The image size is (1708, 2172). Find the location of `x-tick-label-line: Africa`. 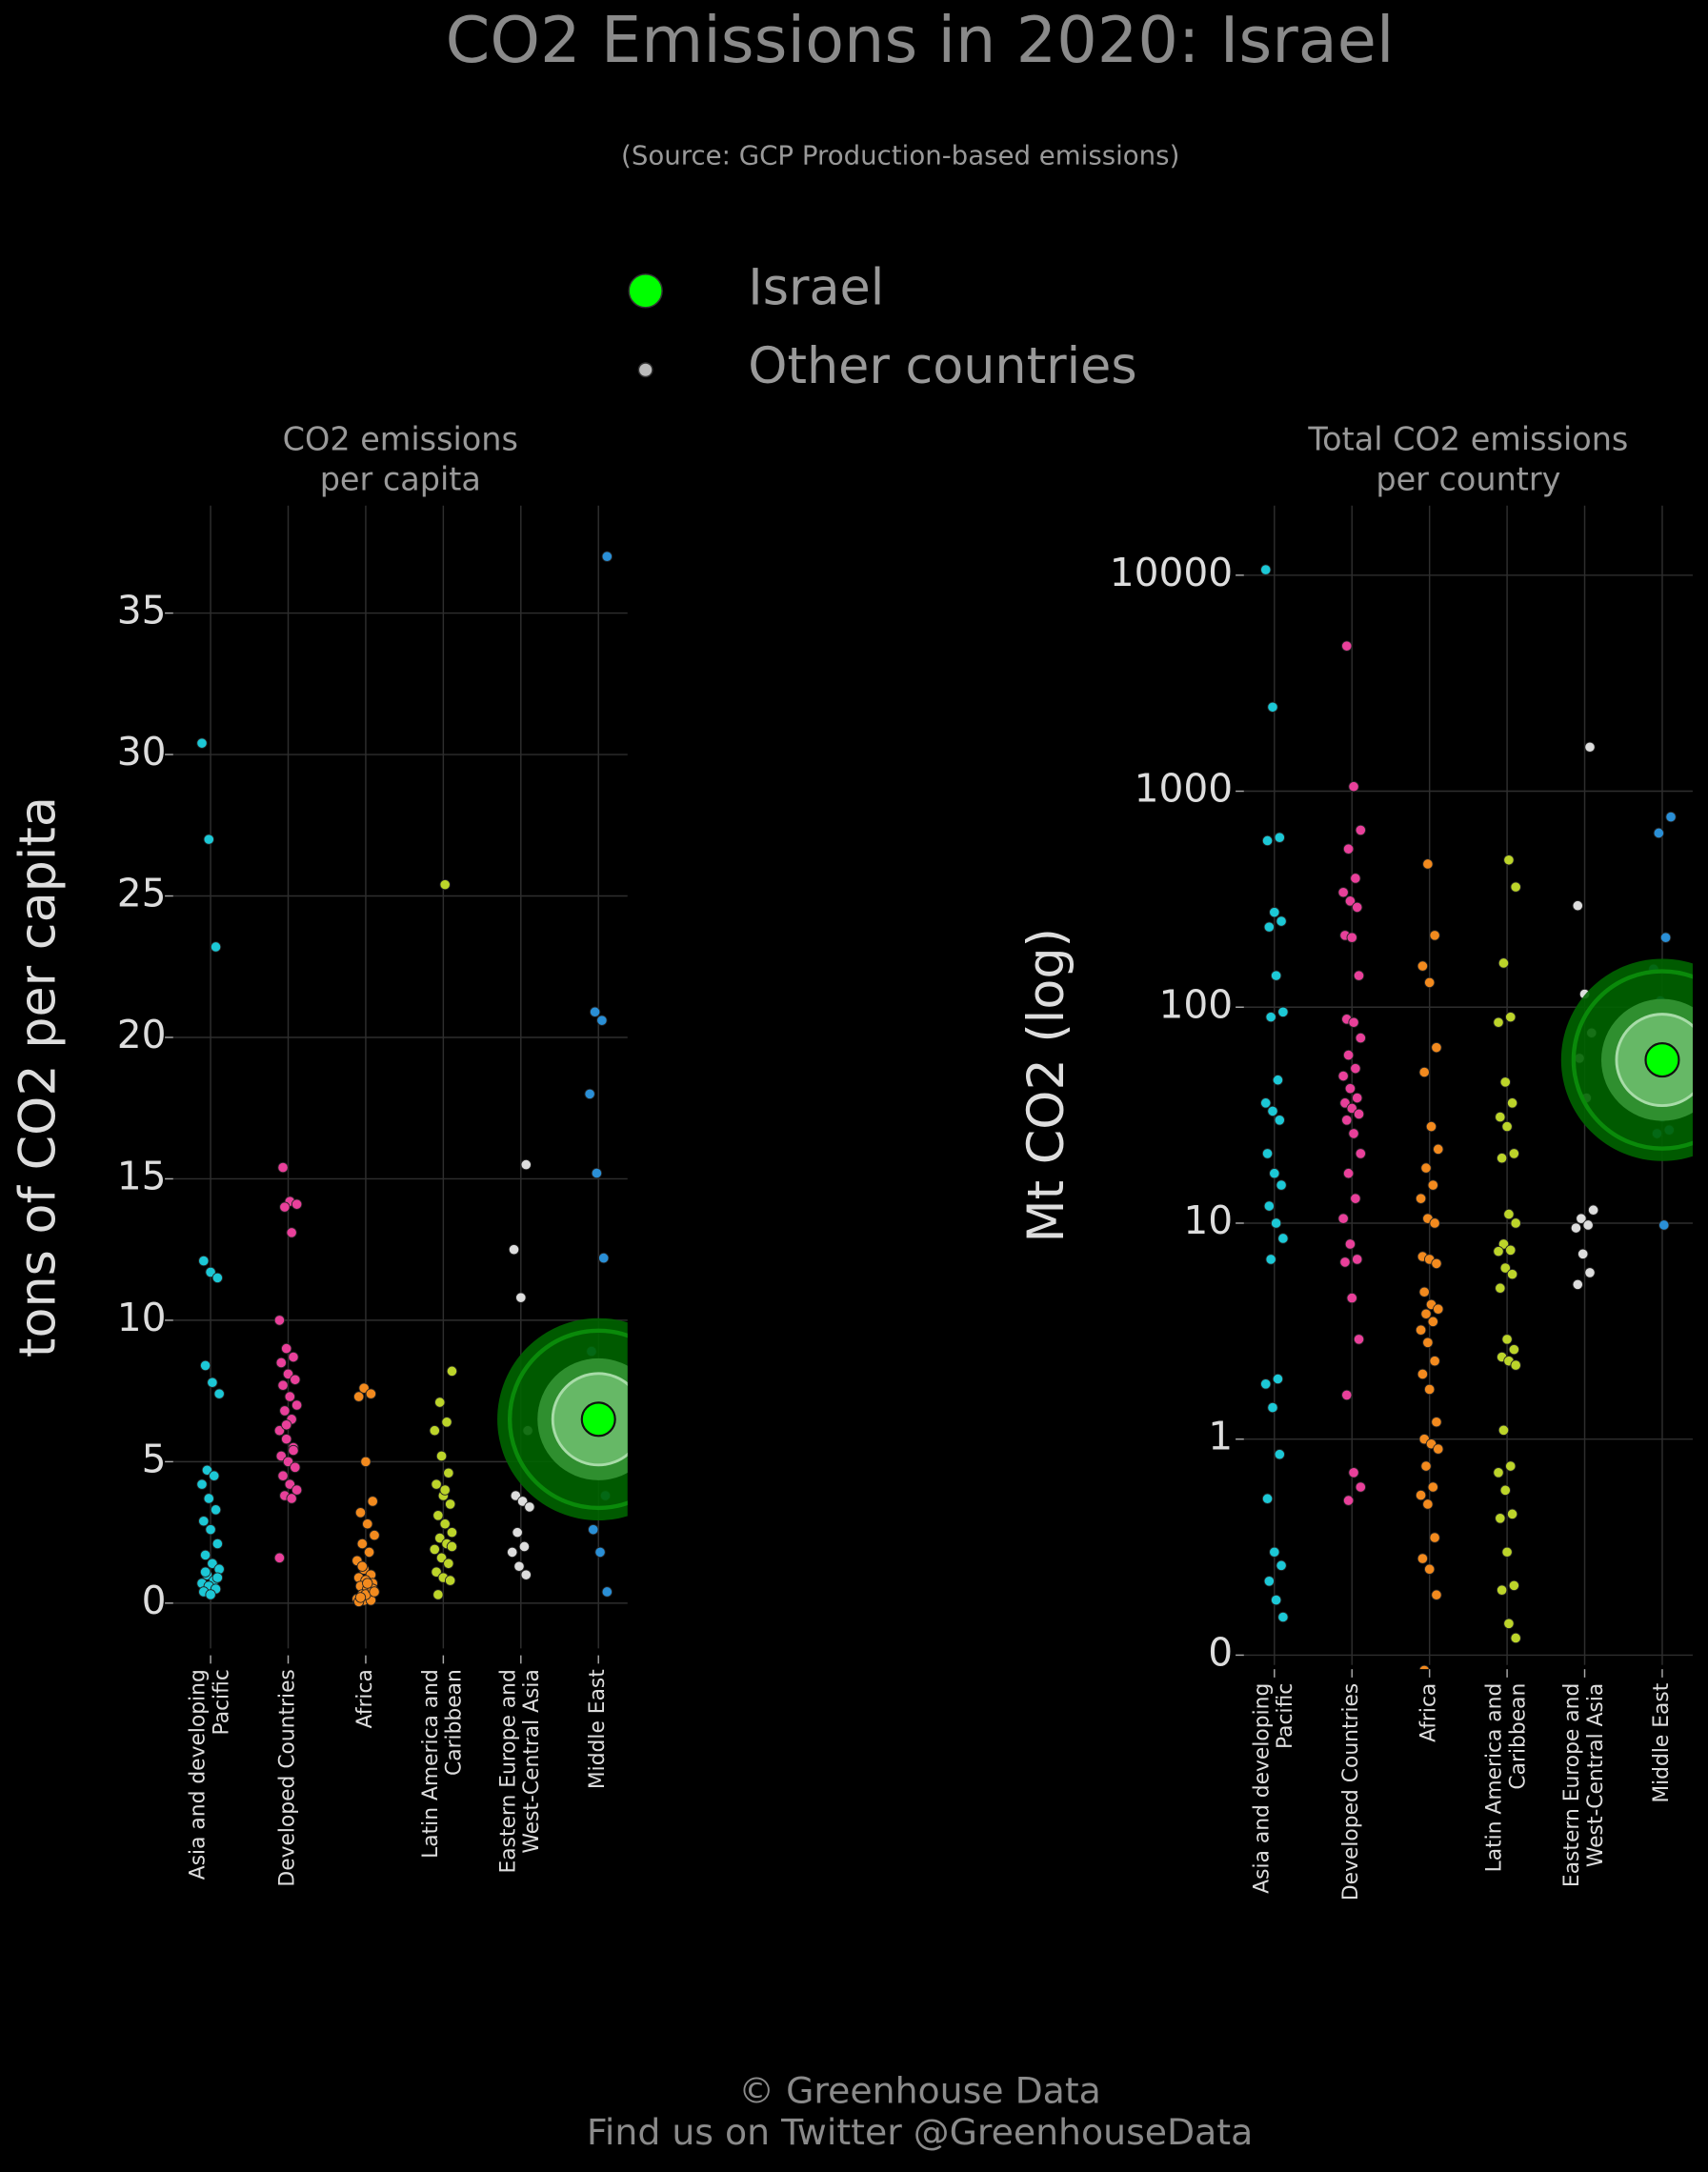

x-tick-label-line: Africa is located at coordinates (1429, 1712).